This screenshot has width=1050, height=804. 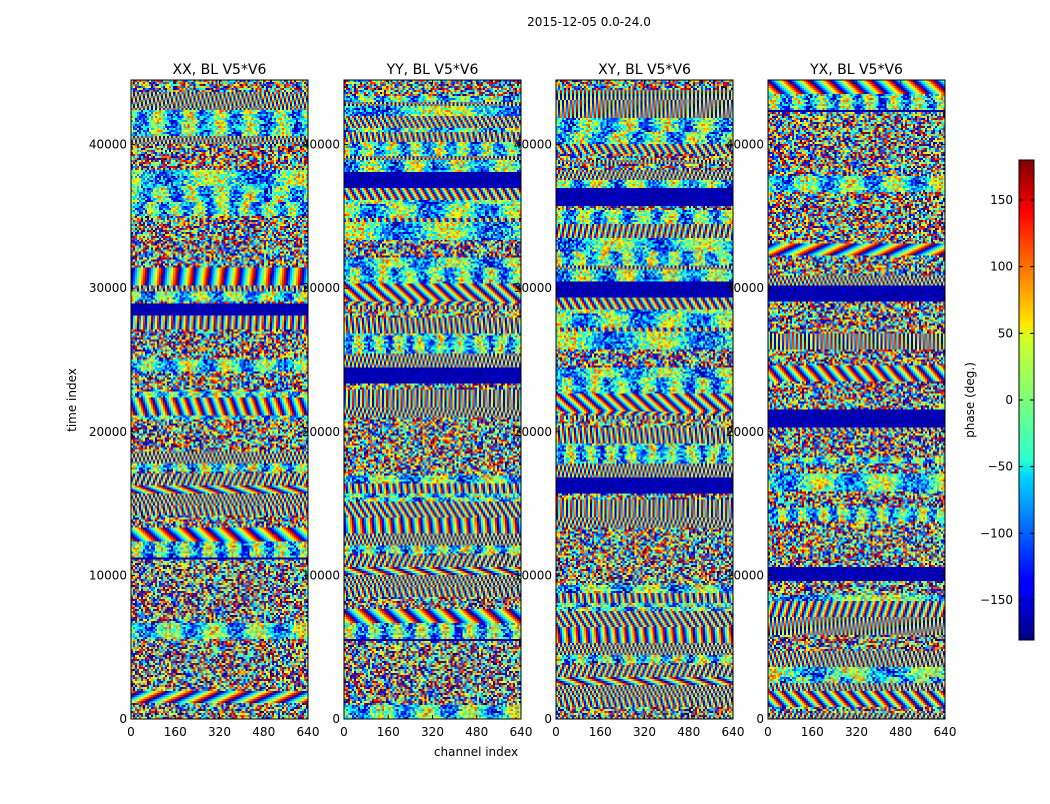 What do you see at coordinates (432, 70) in the screenshot?
I see `panel-2-title: YY, BL V5*V6` at bounding box center [432, 70].